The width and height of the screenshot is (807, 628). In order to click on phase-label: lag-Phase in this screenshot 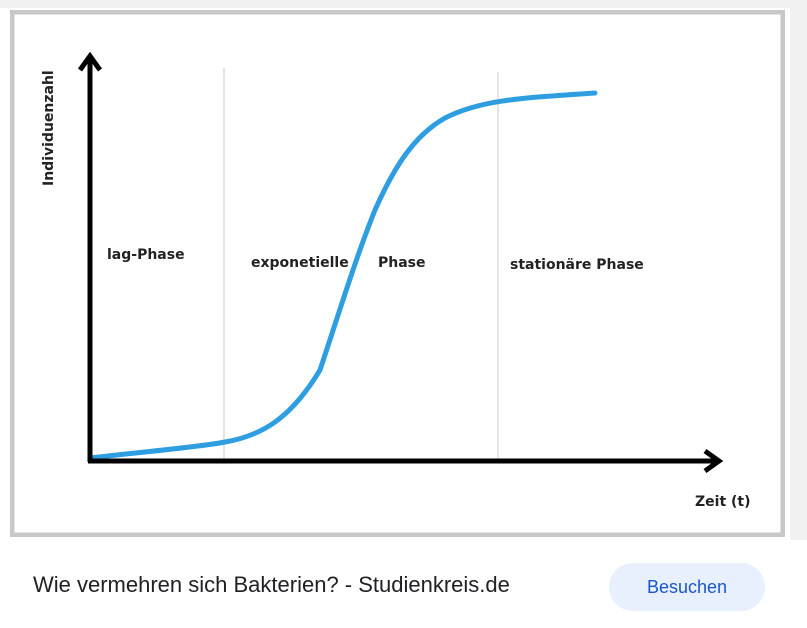, I will do `click(146, 255)`.